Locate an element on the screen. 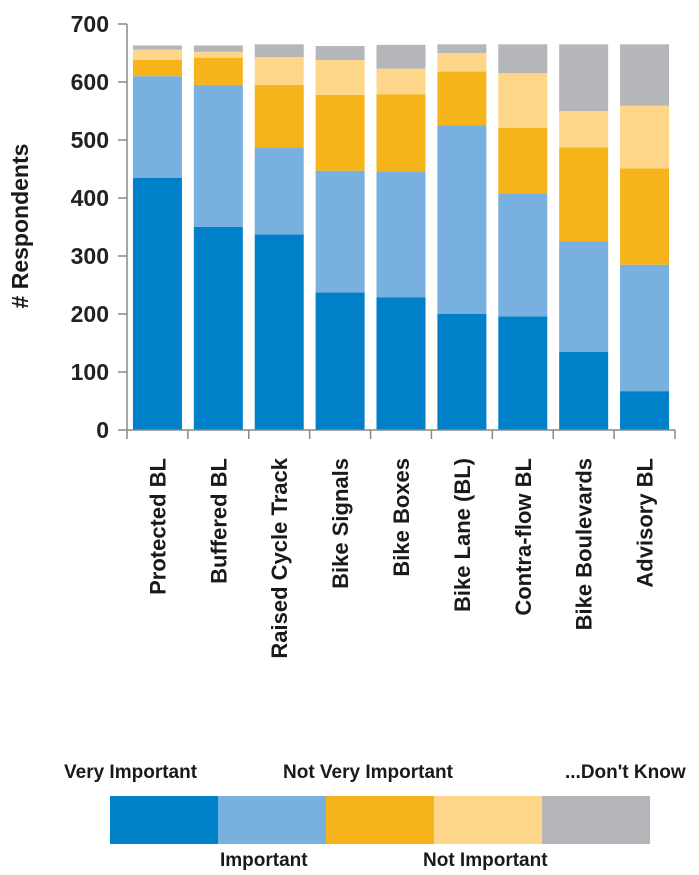 Image resolution: width=699 pixels, height=875 pixels. bar-advisory-bl-not-very-important is located at coordinates (645, 216).